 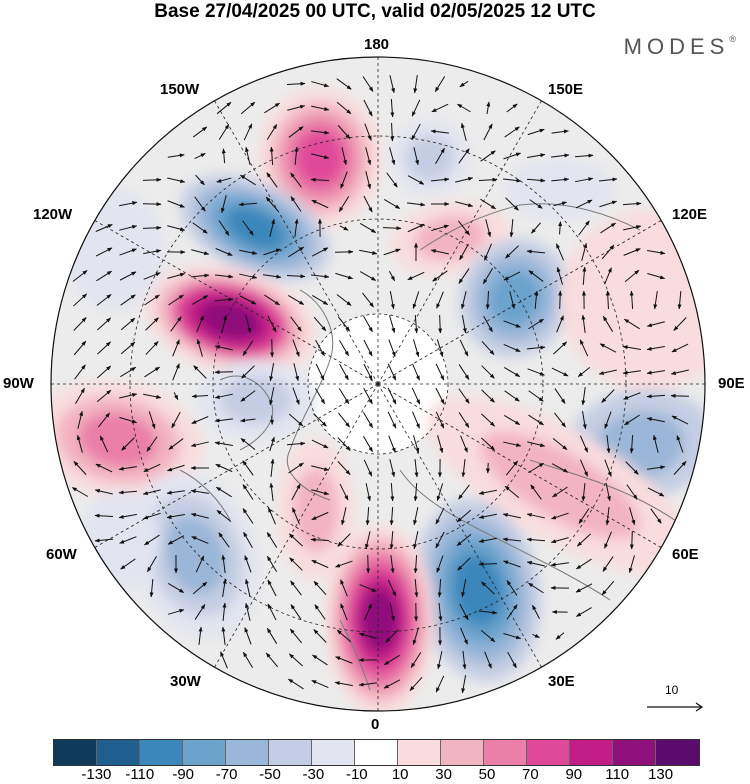 What do you see at coordinates (52, 214) in the screenshot?
I see `lon-label-120w: 120W` at bounding box center [52, 214].